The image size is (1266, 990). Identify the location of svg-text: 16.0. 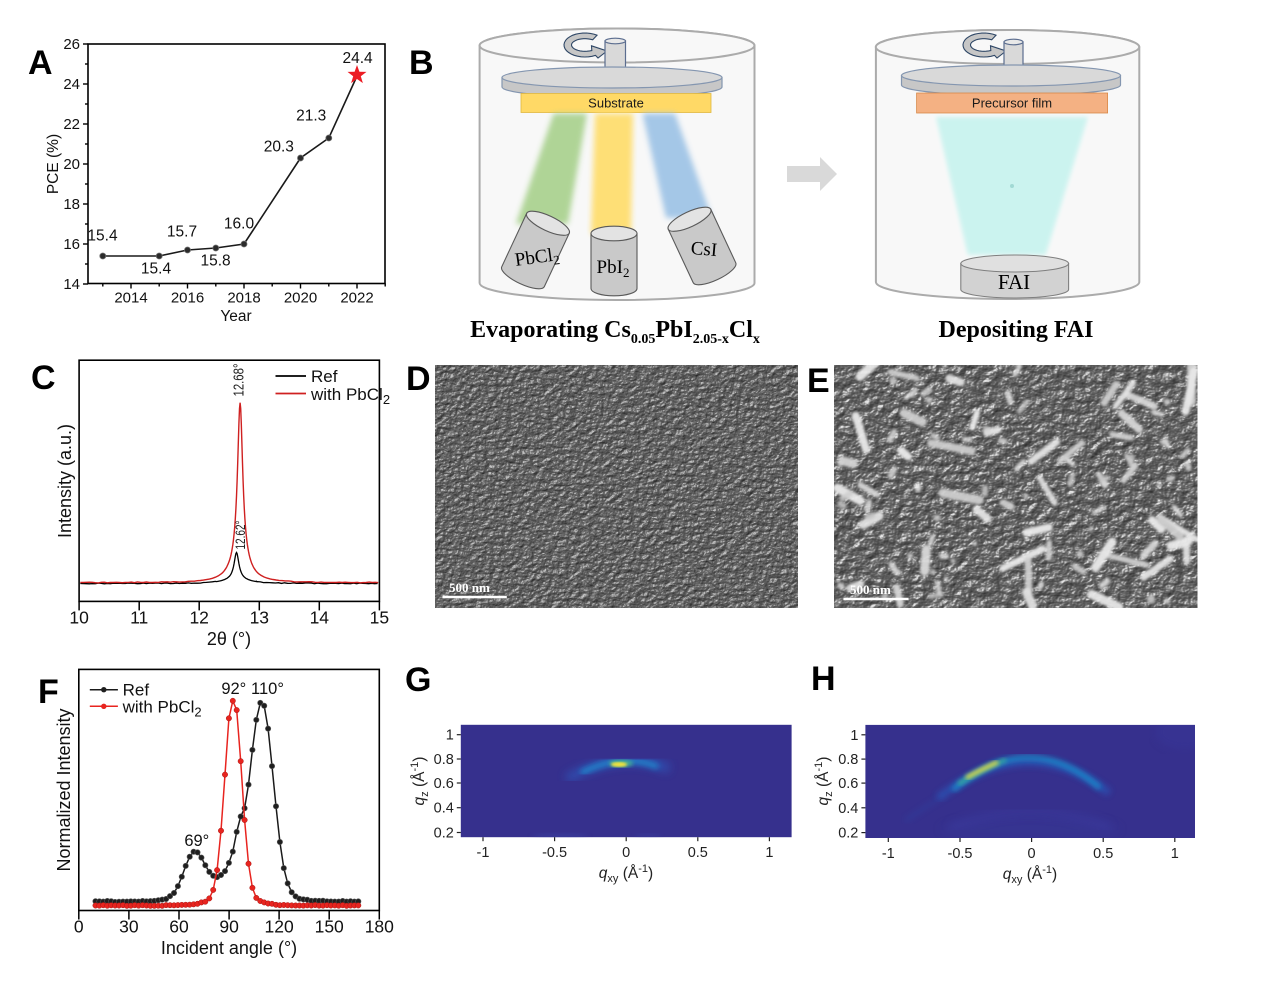
(239, 224).